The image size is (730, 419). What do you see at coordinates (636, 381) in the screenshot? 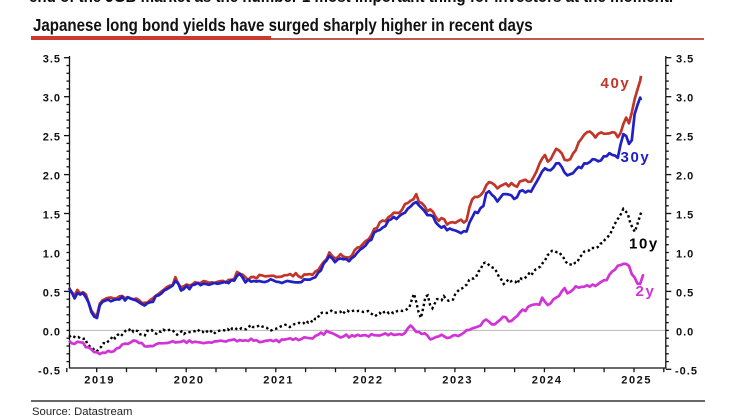
I see `svg-text: 2025` at bounding box center [636, 381].